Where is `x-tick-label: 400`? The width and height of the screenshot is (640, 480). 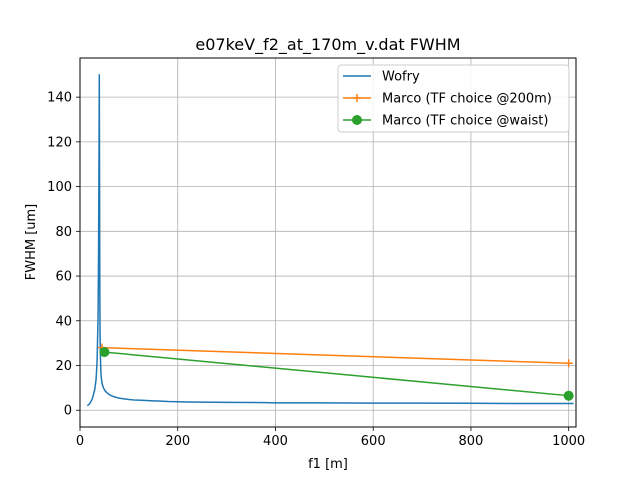 x-tick-label: 400 is located at coordinates (275, 441).